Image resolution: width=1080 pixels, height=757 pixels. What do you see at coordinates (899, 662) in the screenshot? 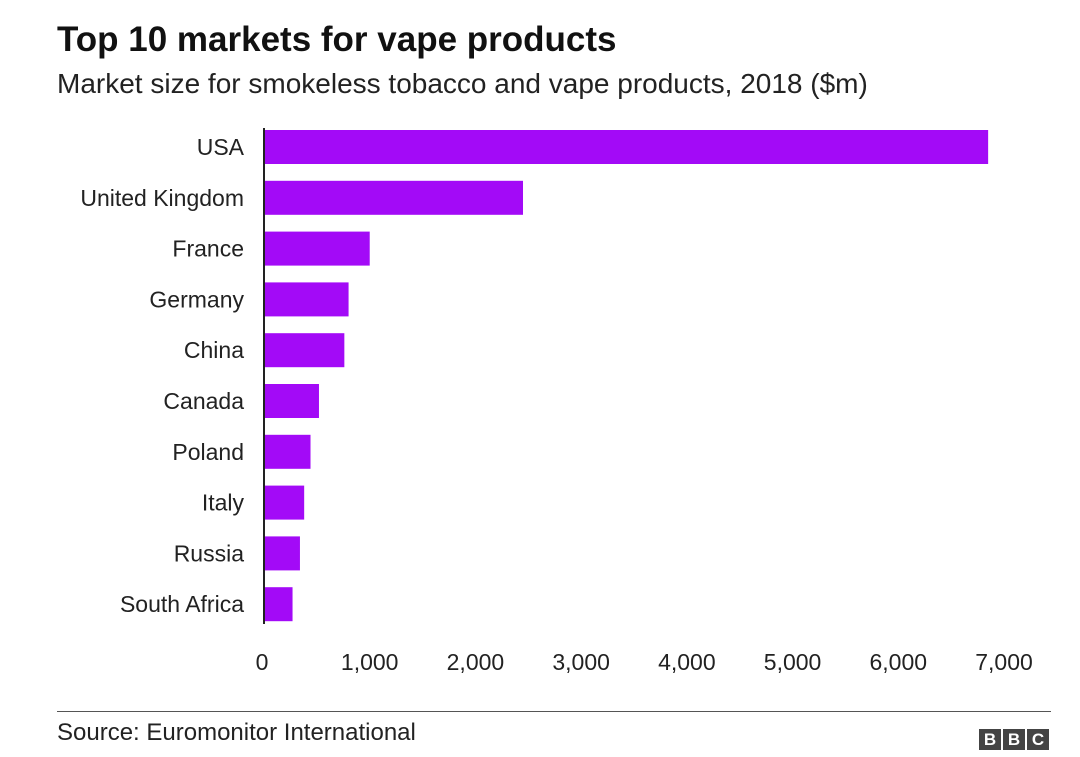
I see `x-tick-label: 6,000` at bounding box center [899, 662].